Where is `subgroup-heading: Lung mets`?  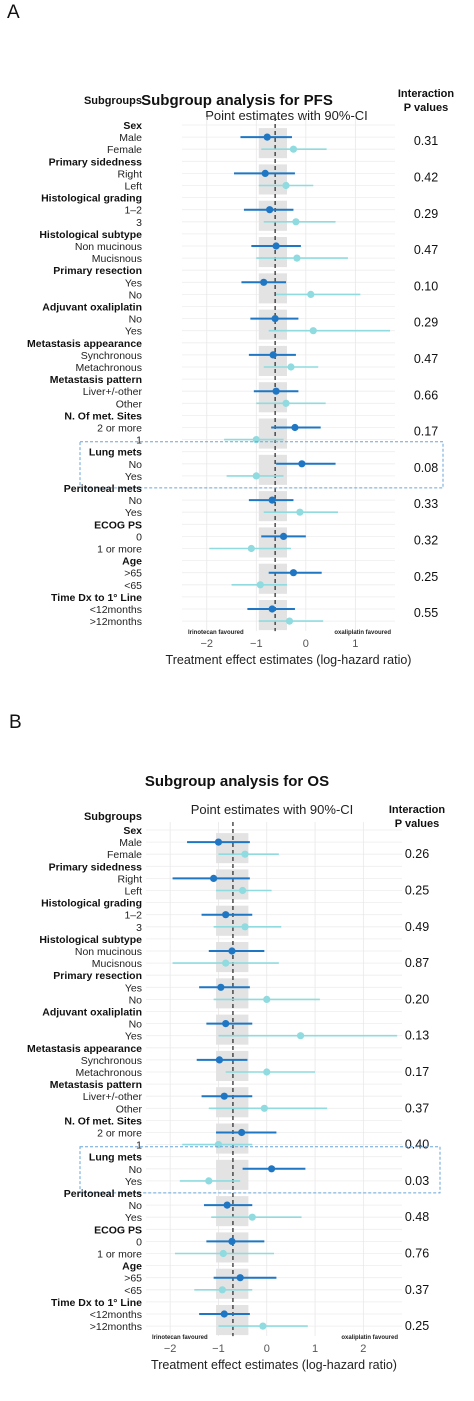
subgroup-heading: Lung mets is located at coordinates (115, 1158).